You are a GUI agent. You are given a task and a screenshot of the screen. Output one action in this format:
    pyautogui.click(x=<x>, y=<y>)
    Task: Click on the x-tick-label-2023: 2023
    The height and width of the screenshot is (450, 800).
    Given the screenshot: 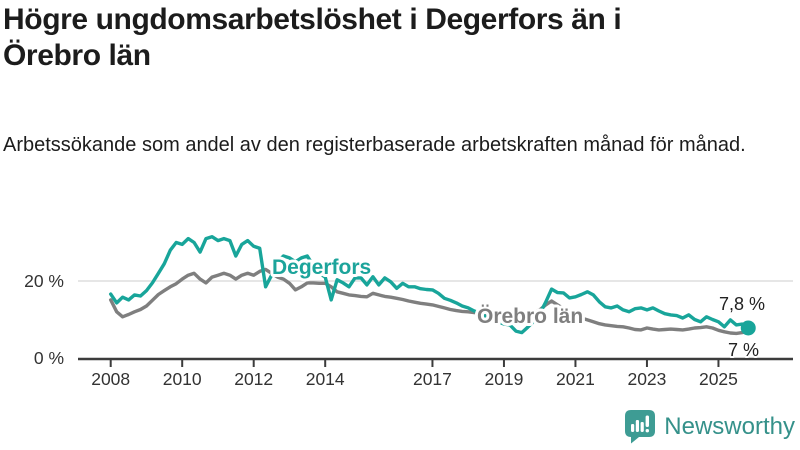 What is the action you would take?
    pyautogui.click(x=646, y=379)
    